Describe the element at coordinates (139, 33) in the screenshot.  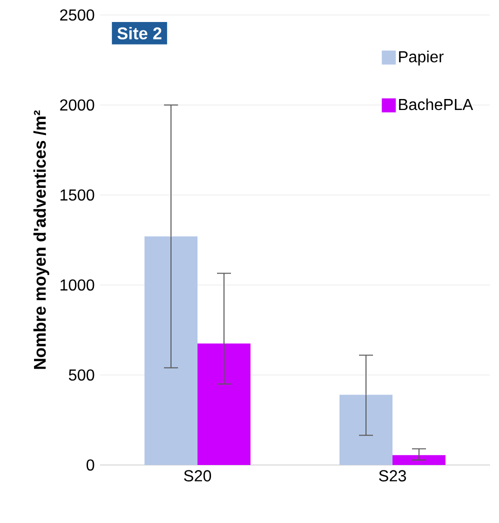
I see `text: Site 2` at that location.